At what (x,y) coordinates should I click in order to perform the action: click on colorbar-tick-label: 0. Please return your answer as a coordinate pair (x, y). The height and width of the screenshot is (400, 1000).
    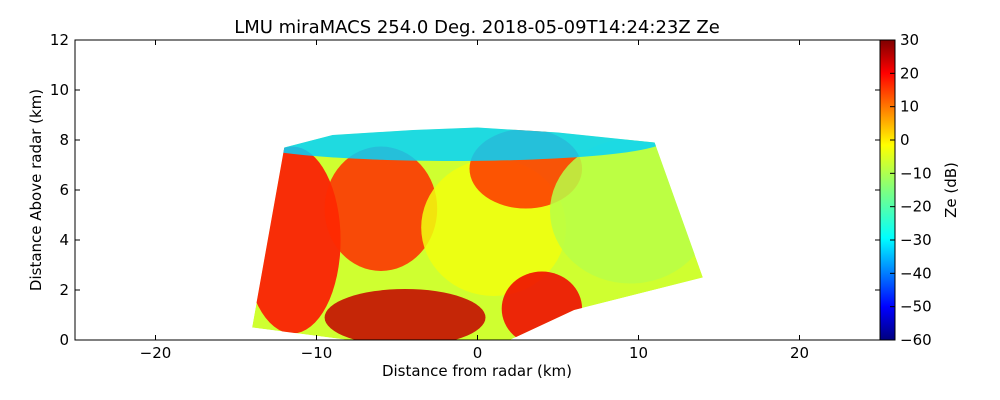
    Looking at the image, I should click on (905, 140).